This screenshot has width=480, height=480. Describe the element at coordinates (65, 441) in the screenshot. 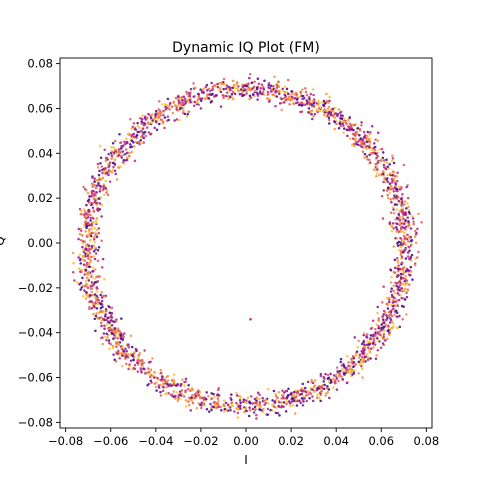

I see `x-tick-label: −0.08` at that location.